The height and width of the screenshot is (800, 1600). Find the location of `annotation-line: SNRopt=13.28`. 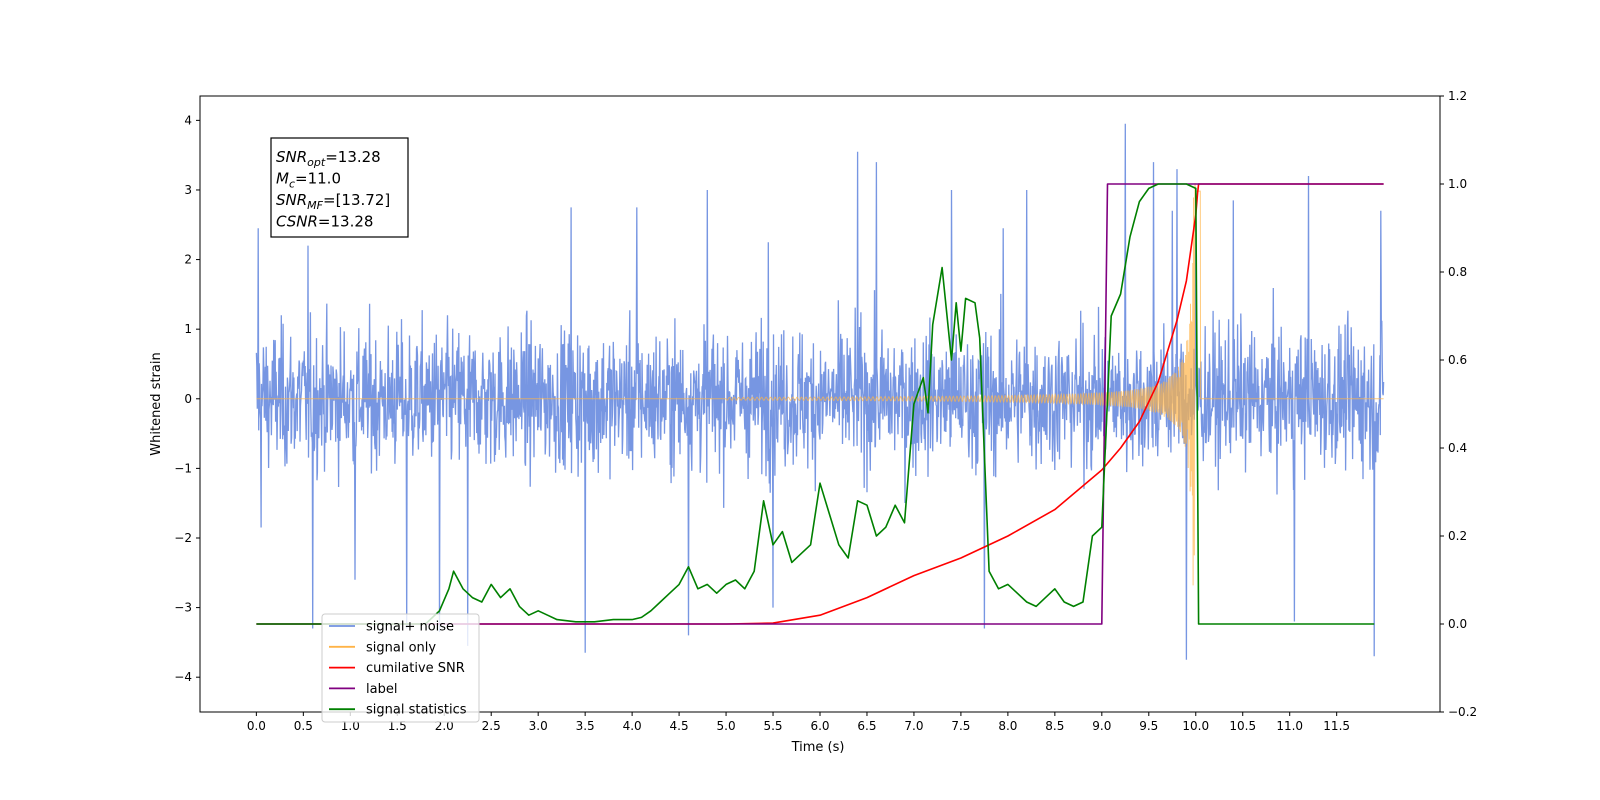

annotation-line: SNRopt=13.28 is located at coordinates (328, 158).